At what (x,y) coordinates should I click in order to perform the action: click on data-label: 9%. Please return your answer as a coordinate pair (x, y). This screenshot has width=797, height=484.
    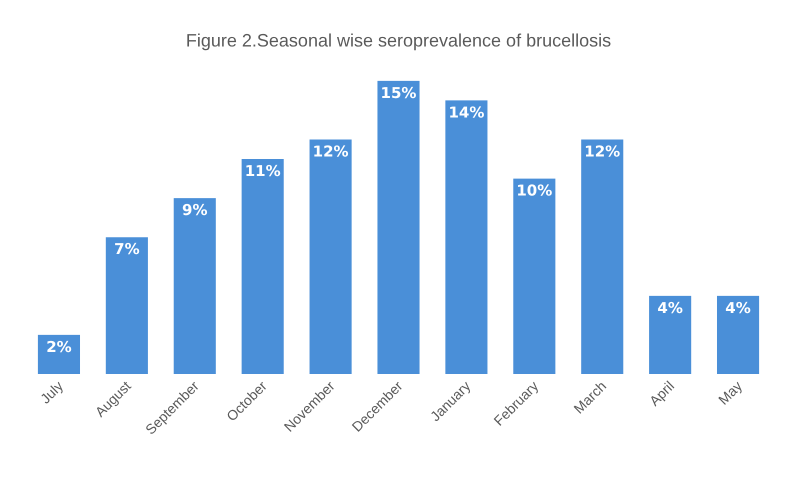
    Looking at the image, I should click on (195, 210).